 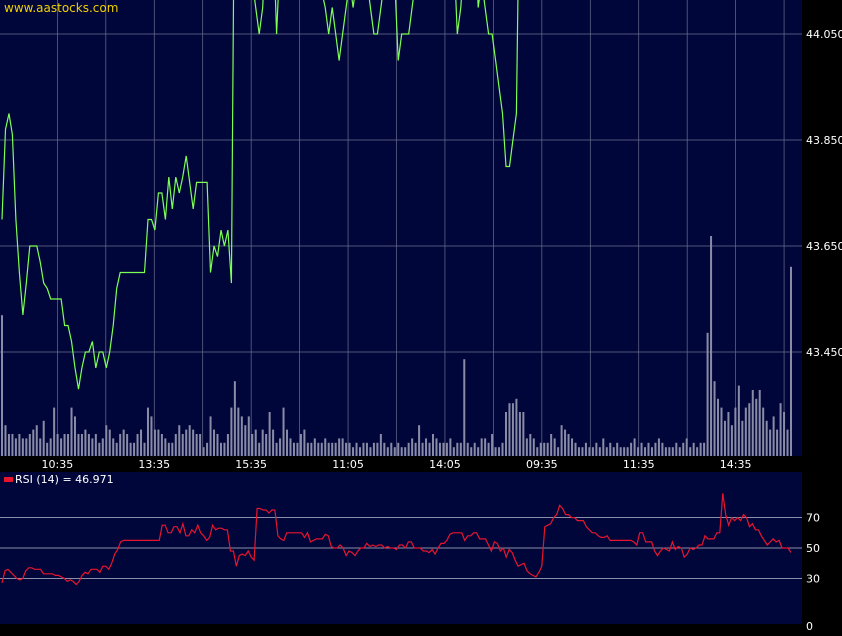 What do you see at coordinates (736, 464) in the screenshot?
I see `x-tick-label: 14:35` at bounding box center [736, 464].